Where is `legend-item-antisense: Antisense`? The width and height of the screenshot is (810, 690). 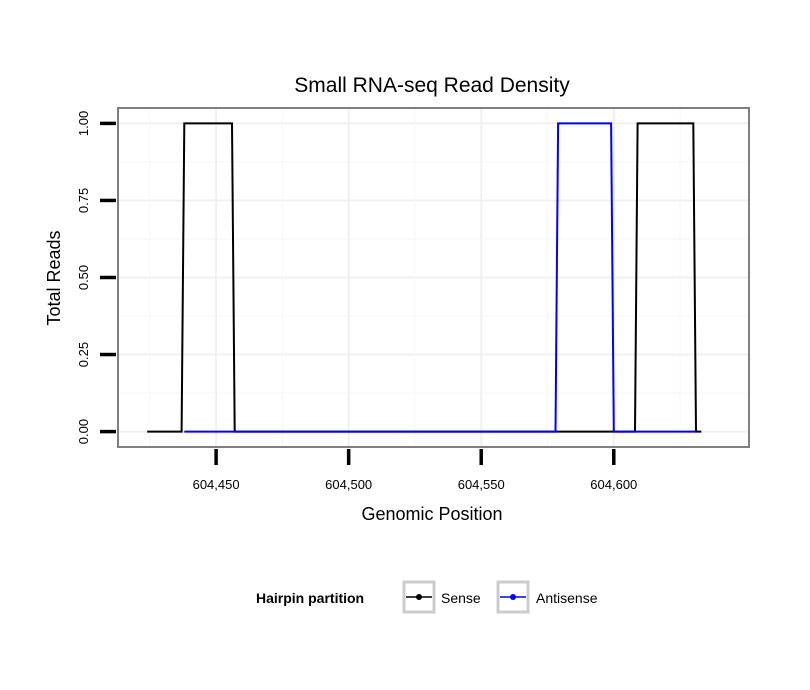
legend-item-antisense: Antisense is located at coordinates (547, 597).